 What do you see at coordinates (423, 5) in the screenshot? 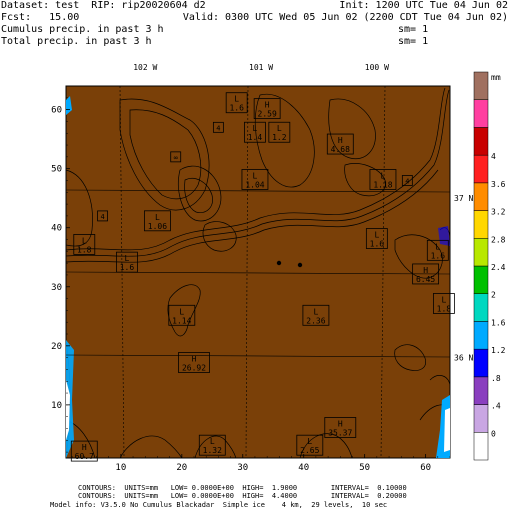
I see `header-init: Init: 1200 UTC Tue 04 Jun 02` at bounding box center [423, 5].